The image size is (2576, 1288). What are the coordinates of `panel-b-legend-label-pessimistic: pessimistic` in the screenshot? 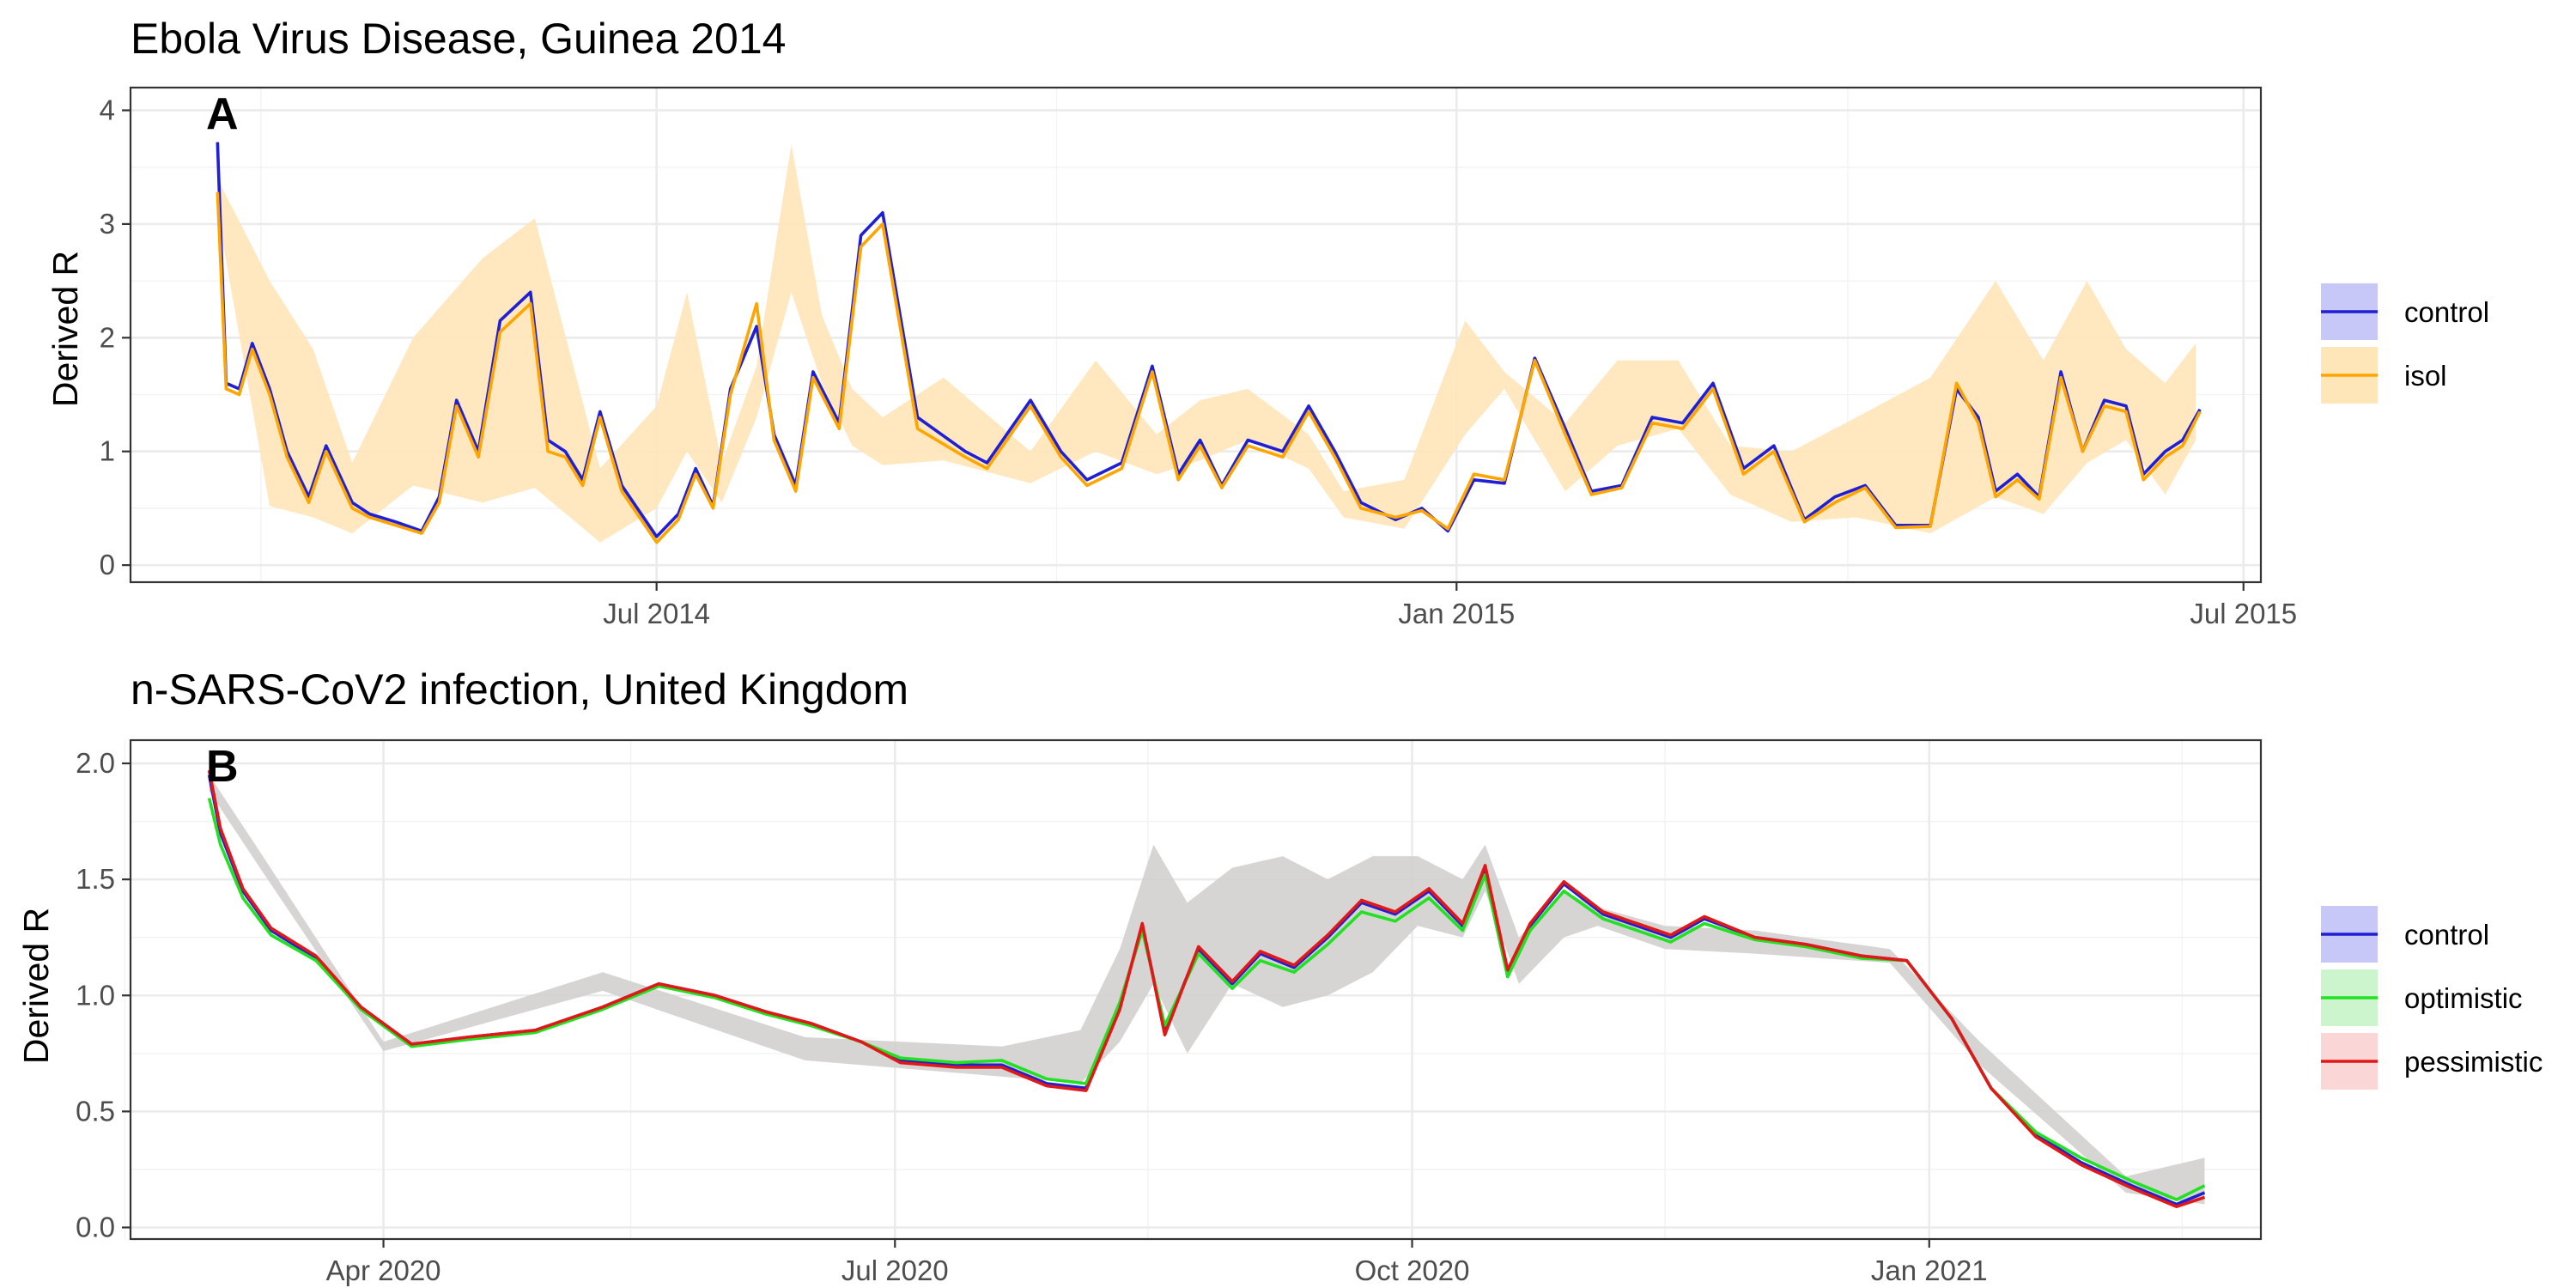 It's located at (2473, 1062).